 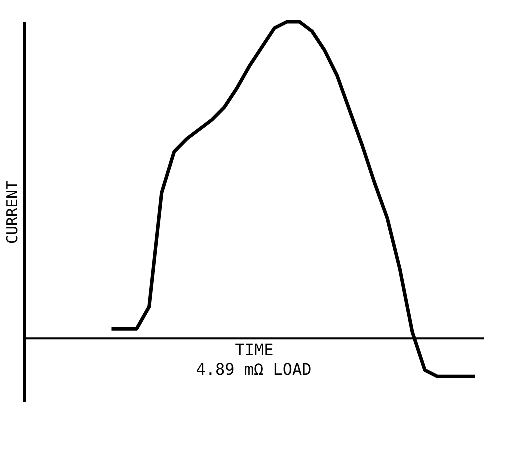 What do you see at coordinates (254, 369) in the screenshot?
I see `annotation: 4.89 mΩ LOAD` at bounding box center [254, 369].